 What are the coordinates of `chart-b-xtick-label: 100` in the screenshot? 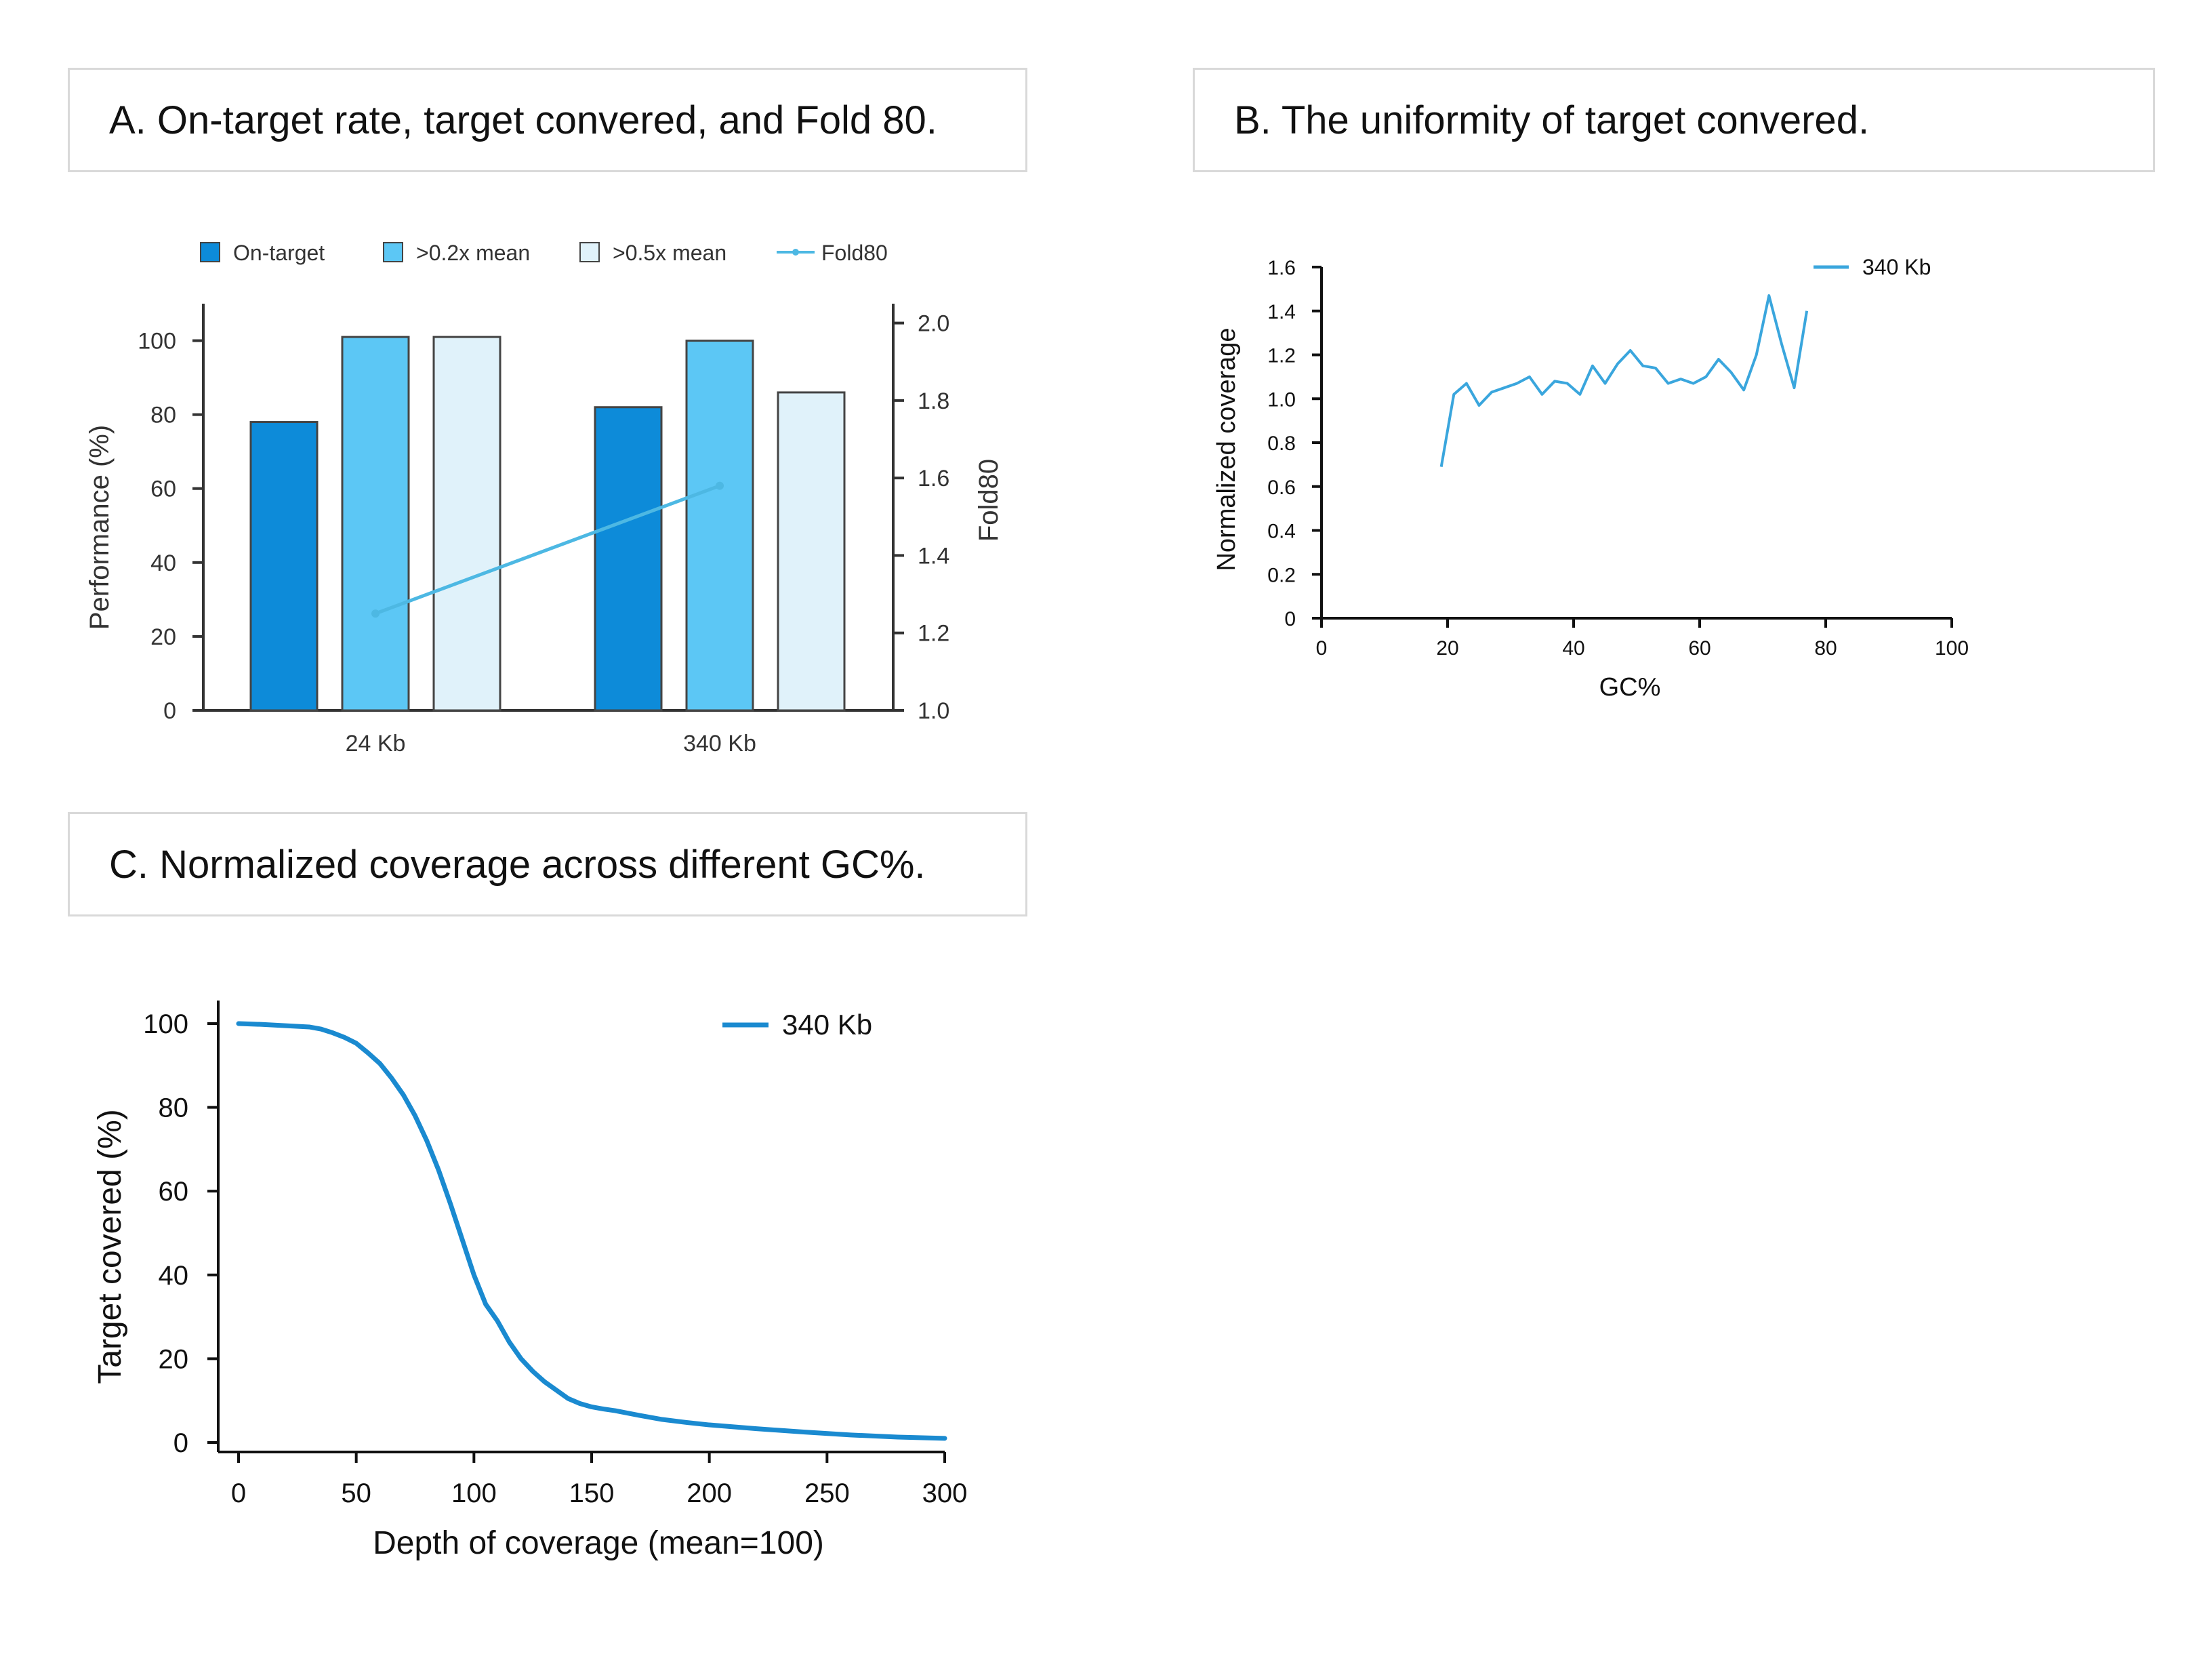 It's located at (1952, 648).